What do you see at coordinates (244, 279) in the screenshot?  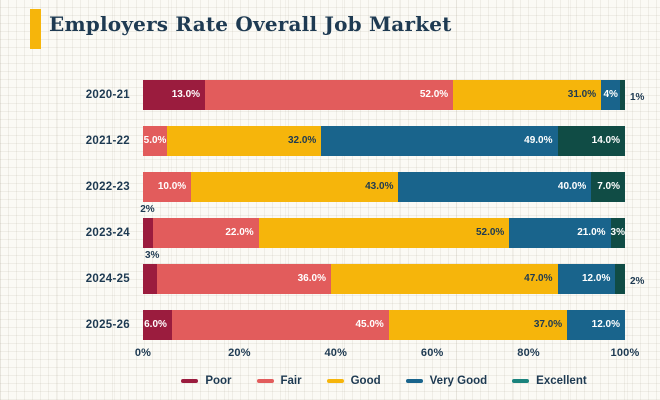 I see `bar-segment-fair: 36.0%` at bounding box center [244, 279].